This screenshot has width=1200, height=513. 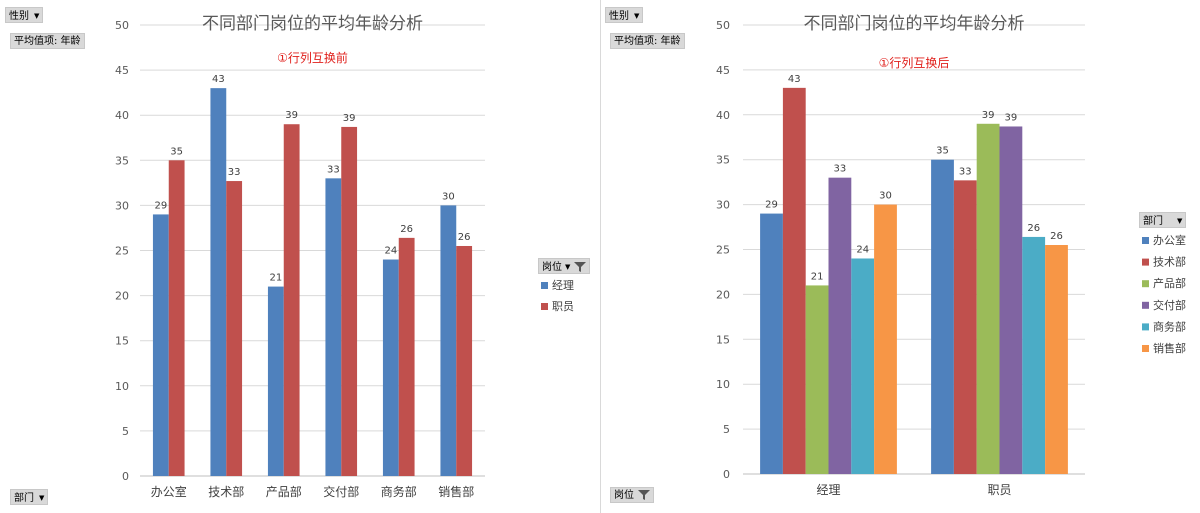 I want to click on chart-subtitle: ①行列互换后, so click(x=914, y=63).